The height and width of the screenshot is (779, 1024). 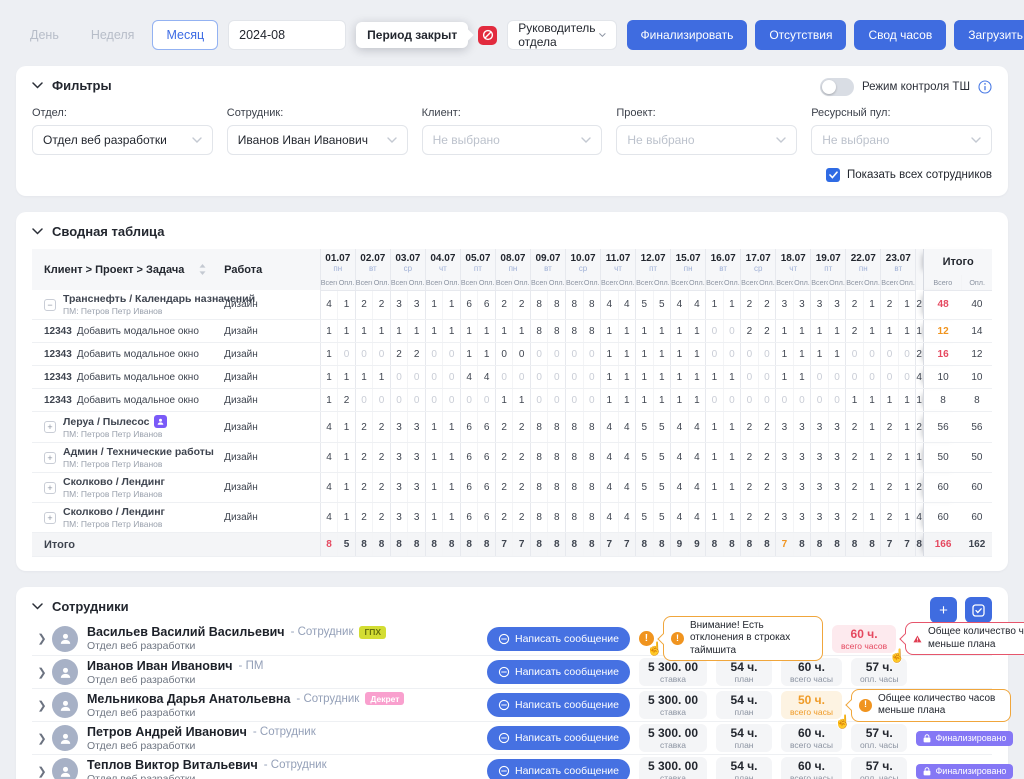 I want to click on approve-button, so click(x=978, y=610).